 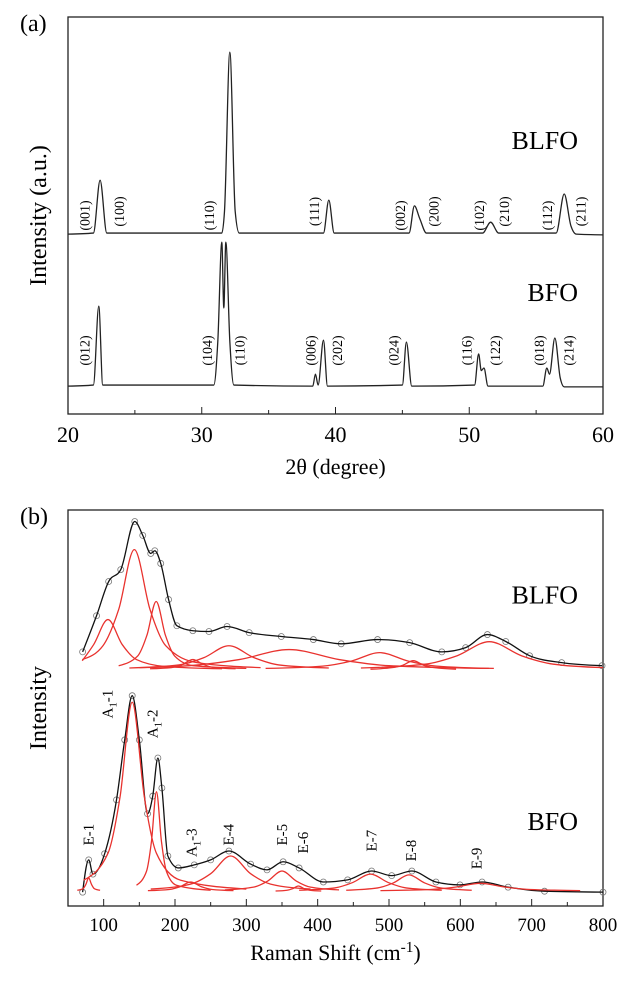 I want to click on annotation: E-5, so click(x=283, y=835).